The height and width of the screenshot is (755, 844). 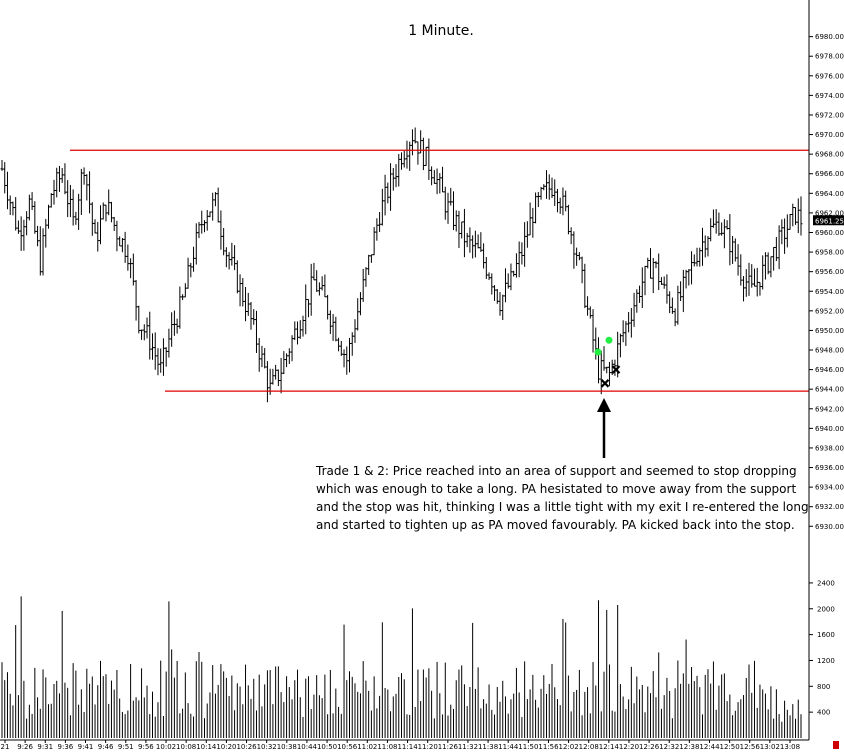 I want to click on time-tick-label: 11:56, so click(x=548, y=746).